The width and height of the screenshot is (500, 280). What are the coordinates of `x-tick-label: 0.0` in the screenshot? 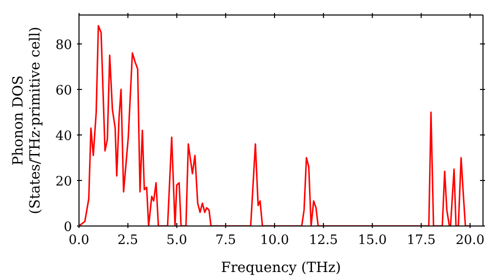 It's located at (79, 240).